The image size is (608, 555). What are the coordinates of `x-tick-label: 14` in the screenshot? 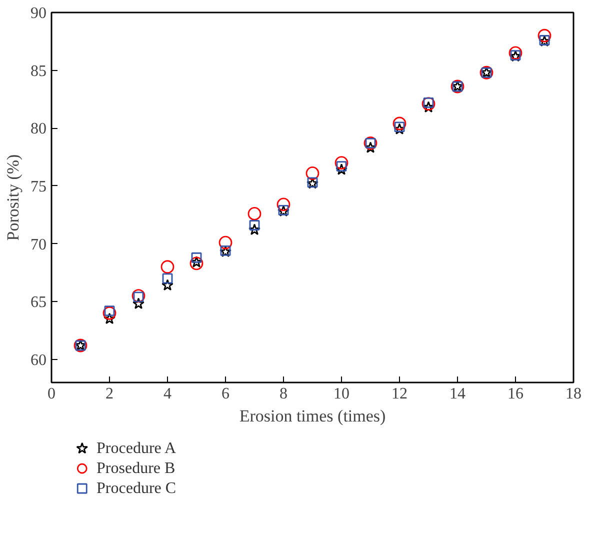 It's located at (458, 394).